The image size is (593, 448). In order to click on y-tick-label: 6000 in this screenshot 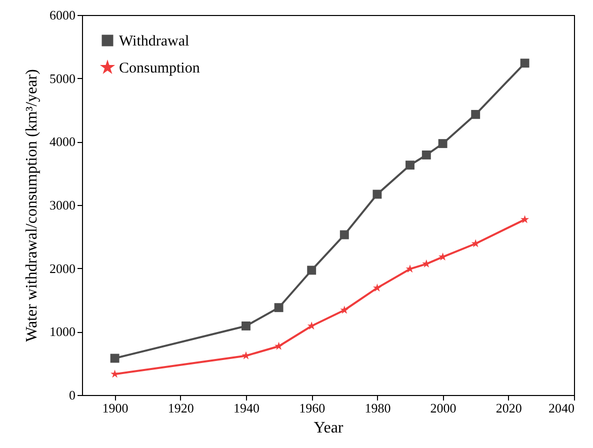, I will do `click(63, 15)`.